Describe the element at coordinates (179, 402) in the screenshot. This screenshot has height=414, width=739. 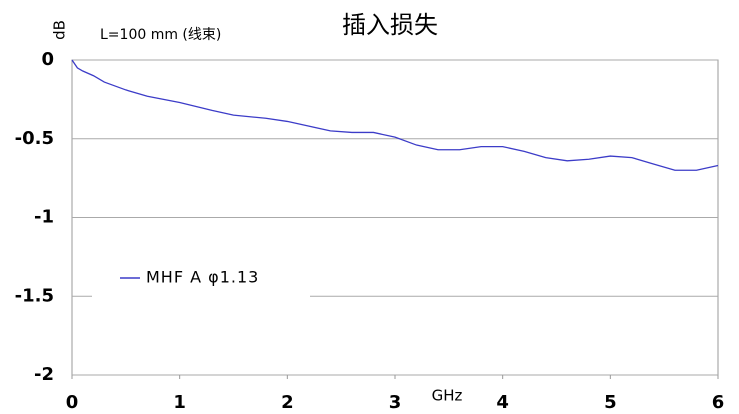
I see `x-tick-label: 1` at that location.